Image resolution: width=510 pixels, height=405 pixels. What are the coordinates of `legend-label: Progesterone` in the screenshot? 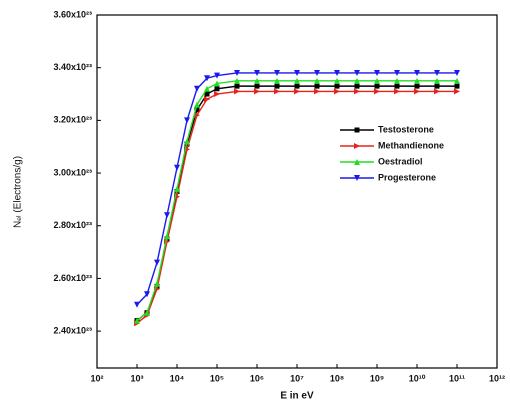 It's located at (407, 177).